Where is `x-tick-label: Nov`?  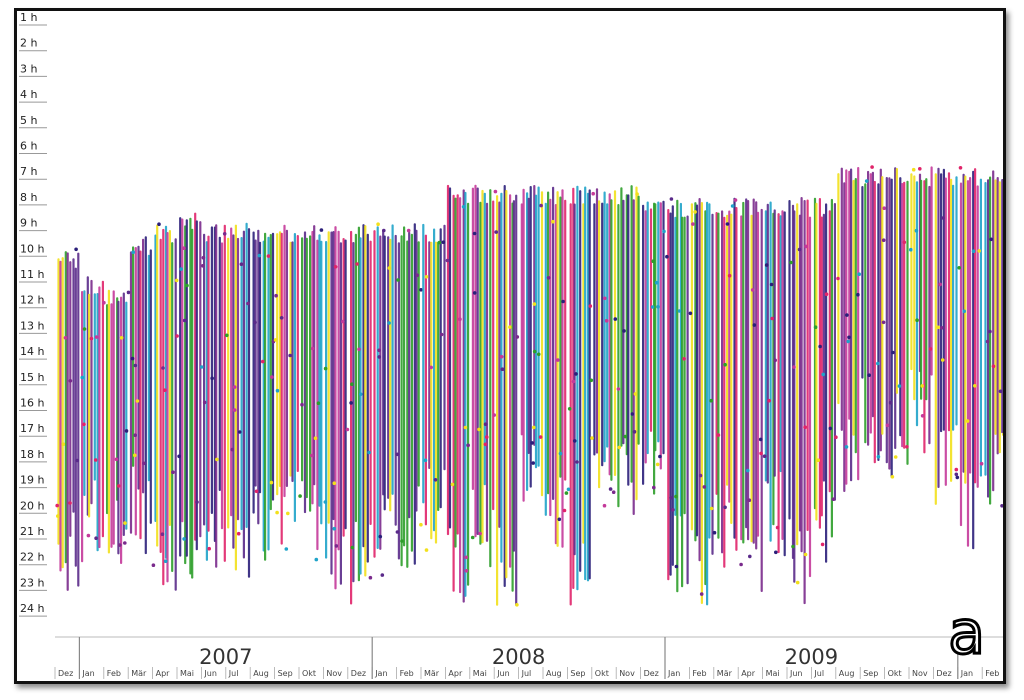
x-tick-label: Nov is located at coordinates (627, 673).